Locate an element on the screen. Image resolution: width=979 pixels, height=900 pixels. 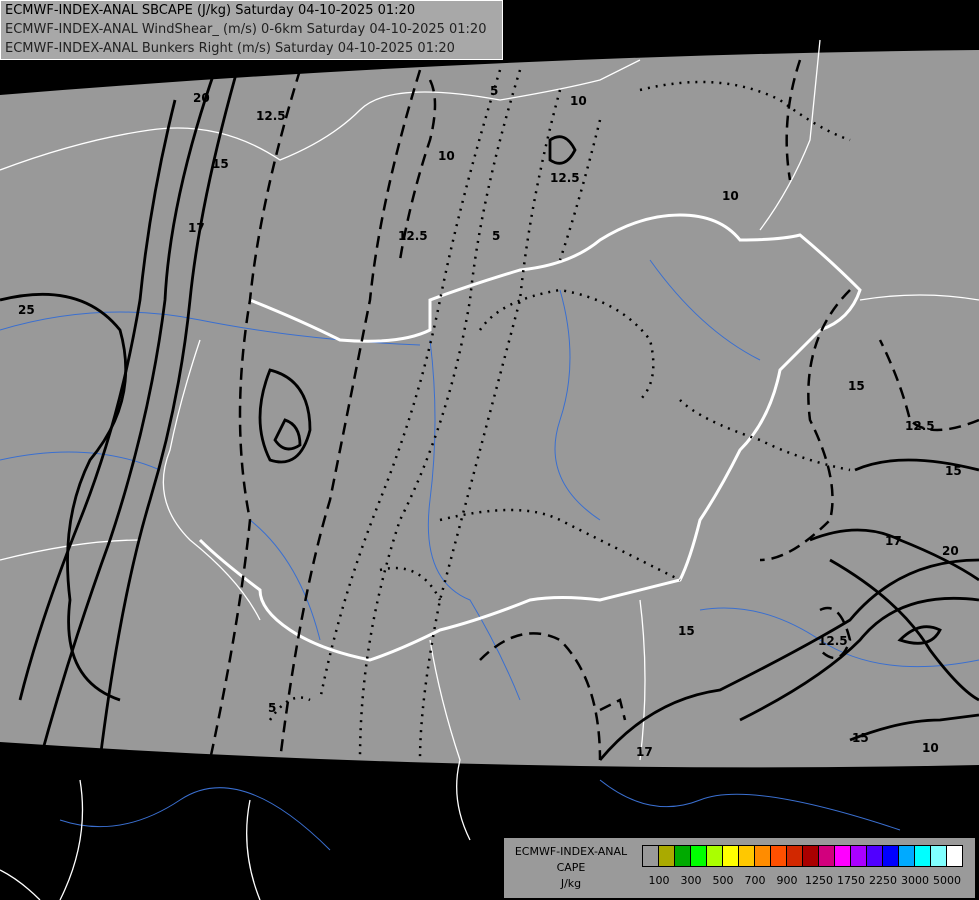
legend-tick-label: 1750 is located at coordinates (851, 880).